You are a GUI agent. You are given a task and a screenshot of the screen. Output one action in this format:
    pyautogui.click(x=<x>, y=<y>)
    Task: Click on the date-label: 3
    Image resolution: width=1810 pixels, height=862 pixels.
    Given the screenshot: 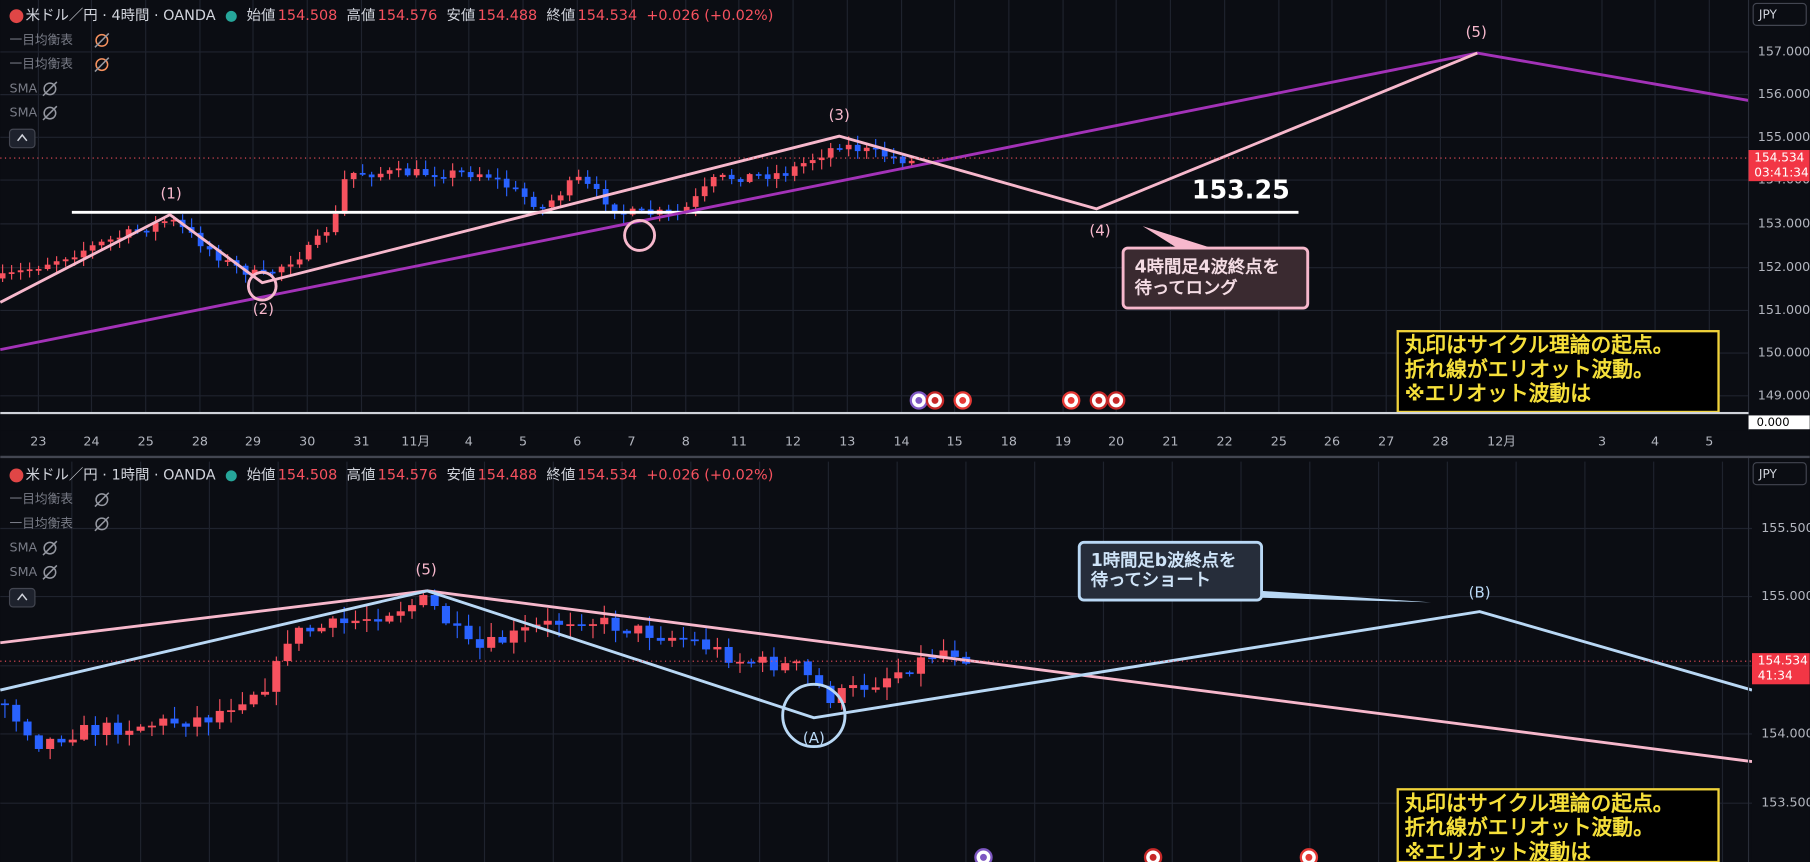 What is the action you would take?
    pyautogui.click(x=1602, y=440)
    